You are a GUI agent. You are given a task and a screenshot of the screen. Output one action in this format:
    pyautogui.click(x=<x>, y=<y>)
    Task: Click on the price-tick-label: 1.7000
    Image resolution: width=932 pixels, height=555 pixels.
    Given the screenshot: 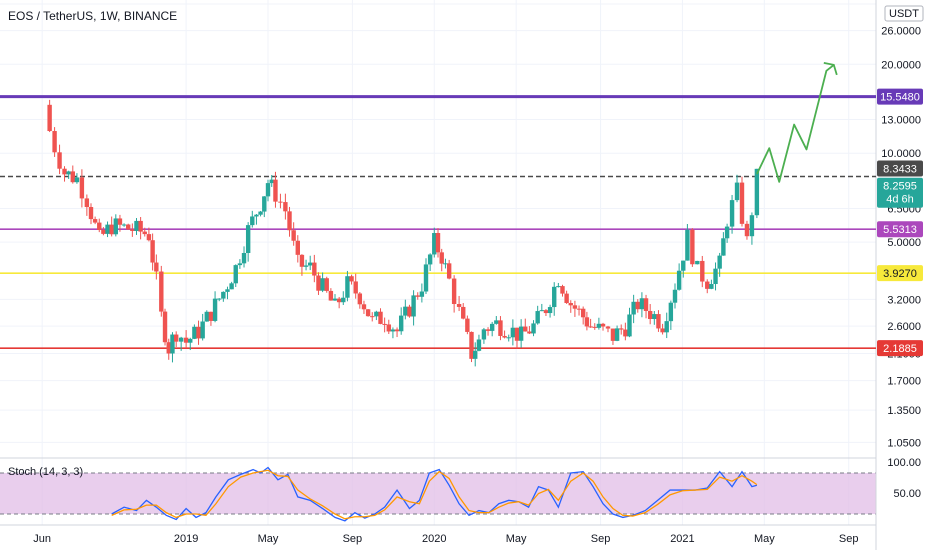 What is the action you would take?
    pyautogui.click(x=904, y=382)
    